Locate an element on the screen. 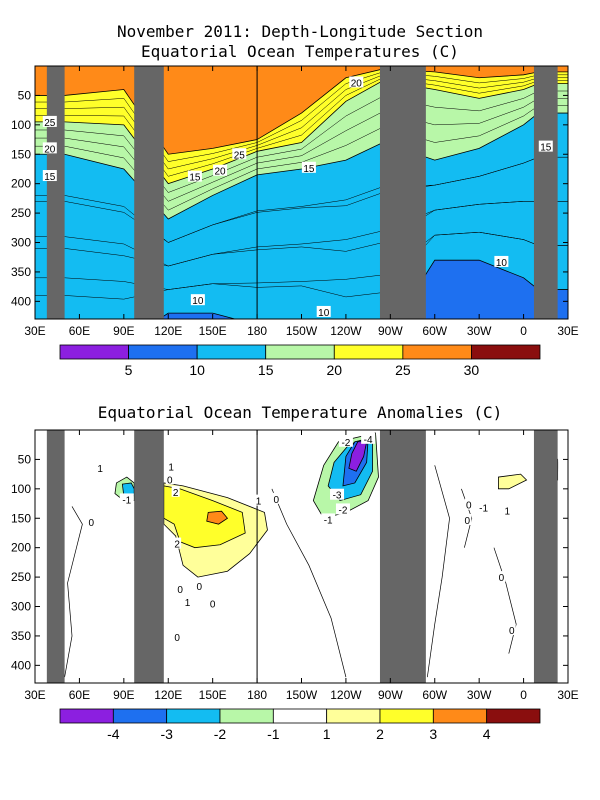  chart-2-xtick-label-0: 30E is located at coordinates (34, 695).